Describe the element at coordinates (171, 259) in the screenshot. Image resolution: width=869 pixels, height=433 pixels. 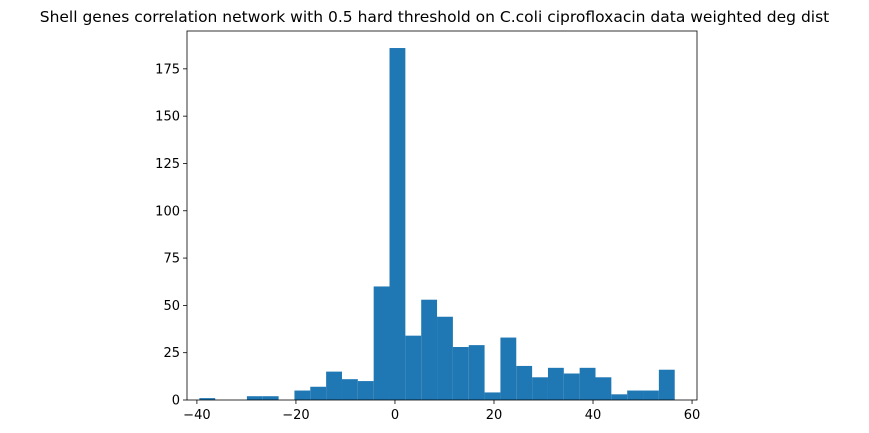
I see `y-tick-label: 75` at that location.